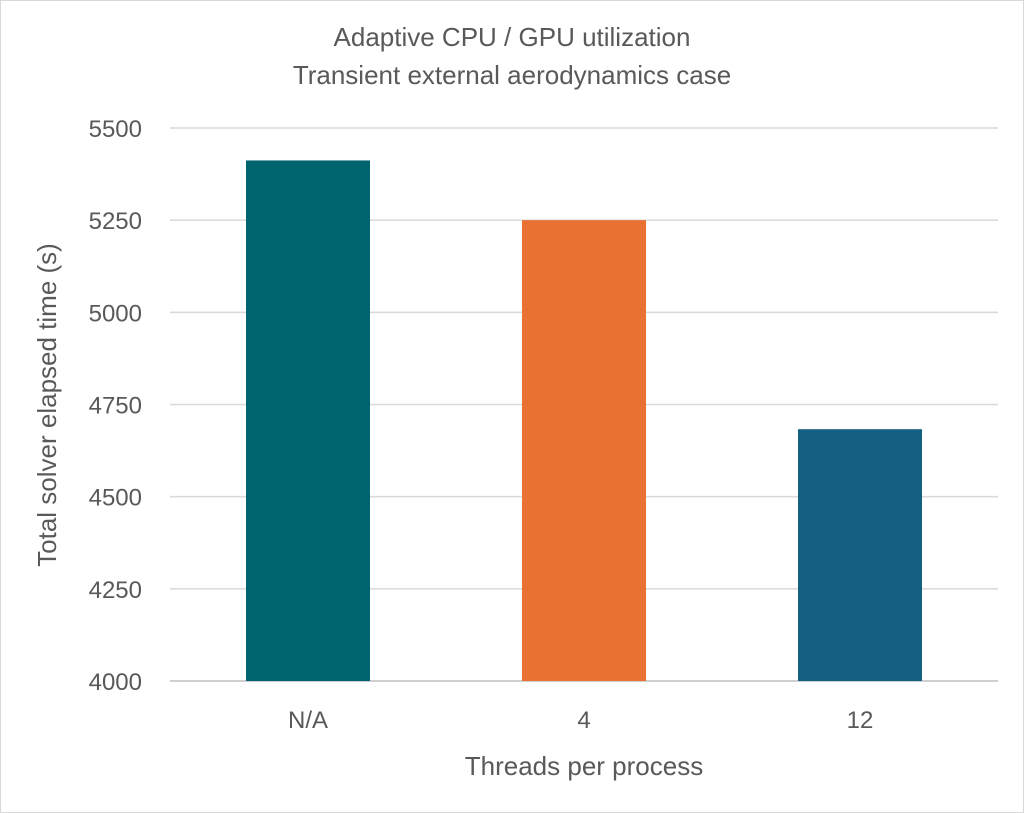 The width and height of the screenshot is (1024, 813). I want to click on x-tick-label: N/A, so click(308, 720).